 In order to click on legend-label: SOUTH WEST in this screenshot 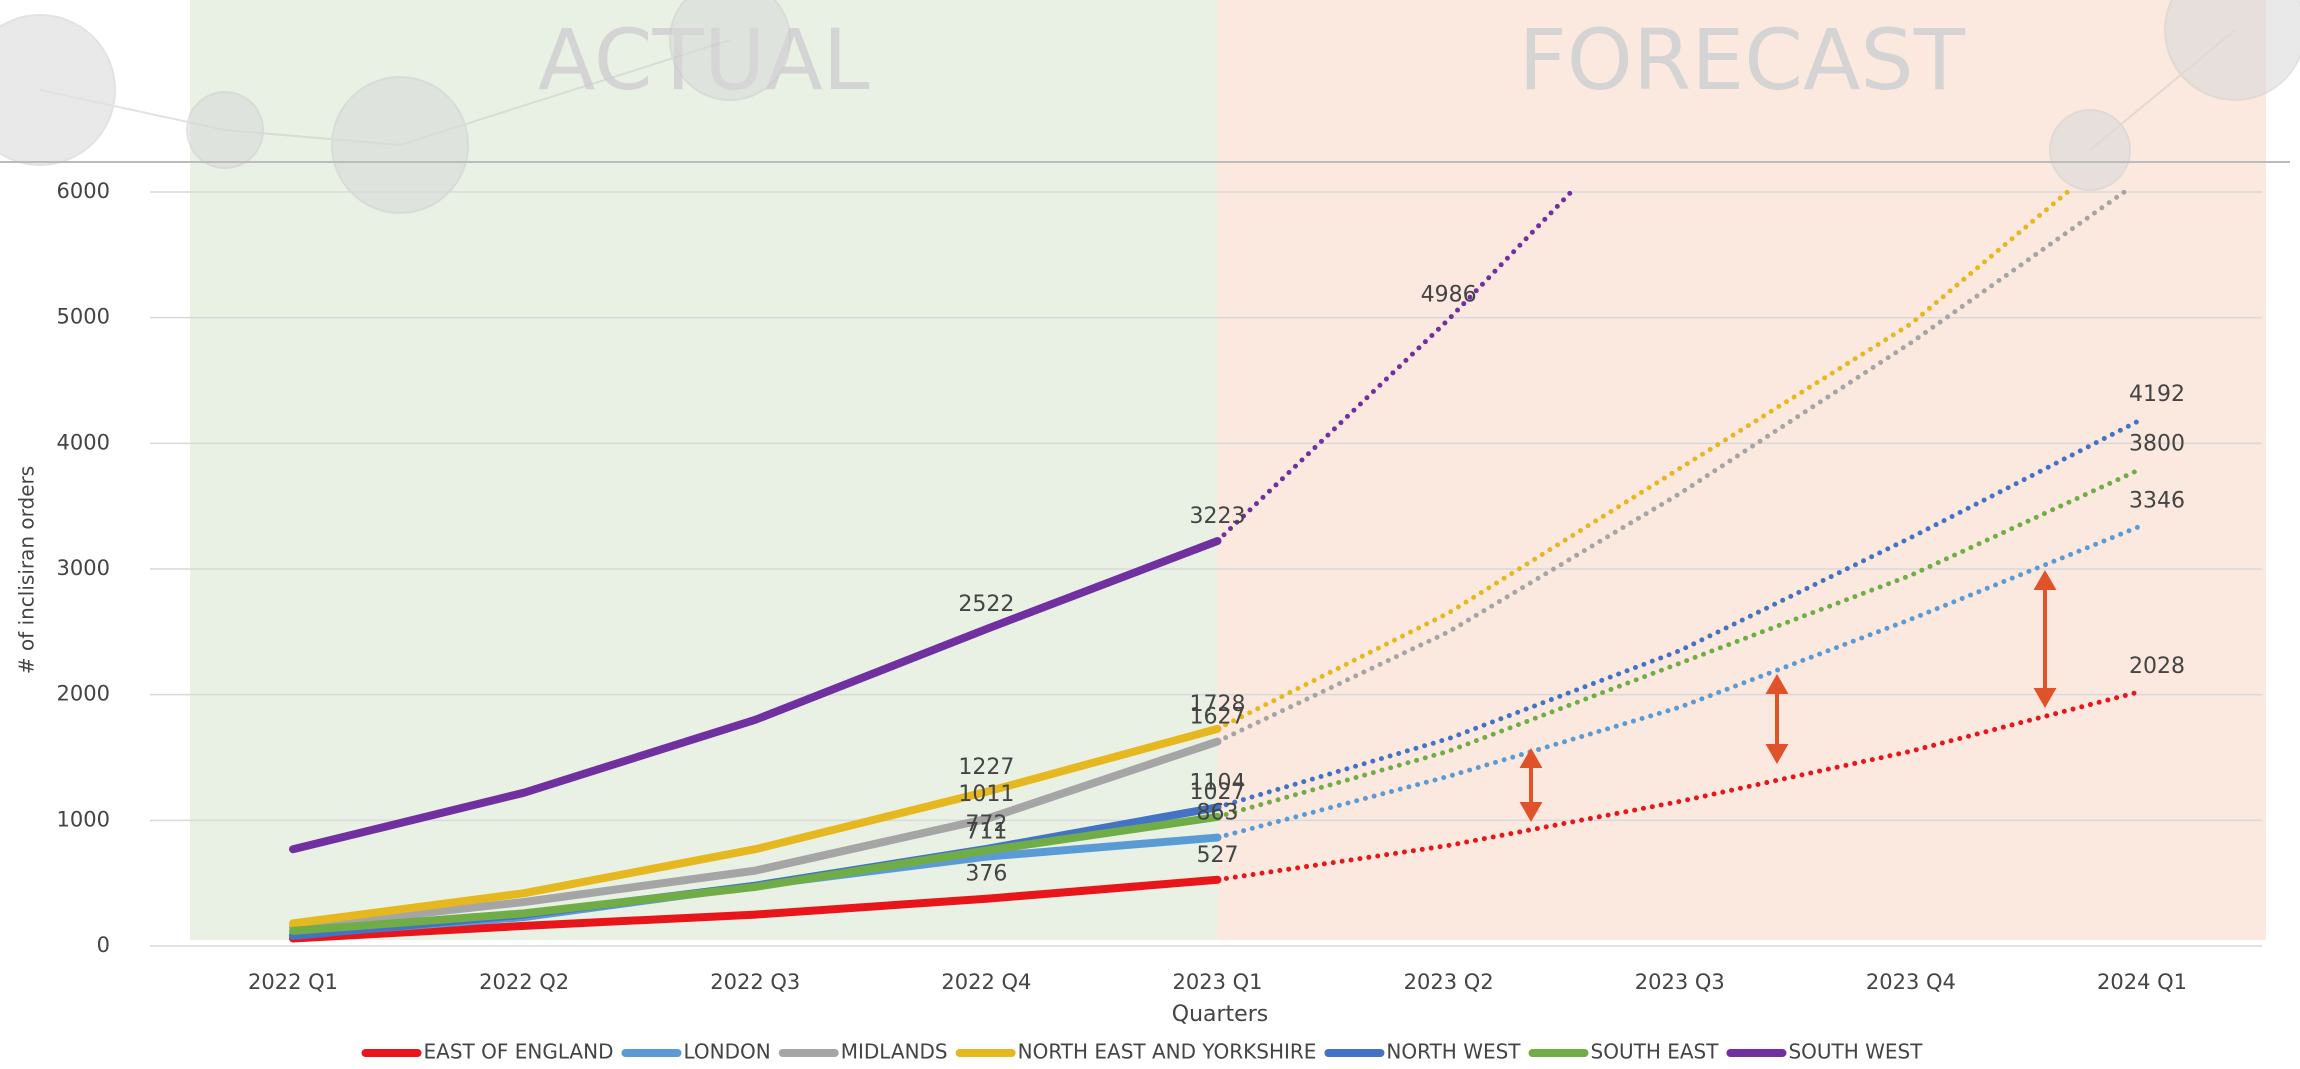, I will do `click(1855, 1052)`.